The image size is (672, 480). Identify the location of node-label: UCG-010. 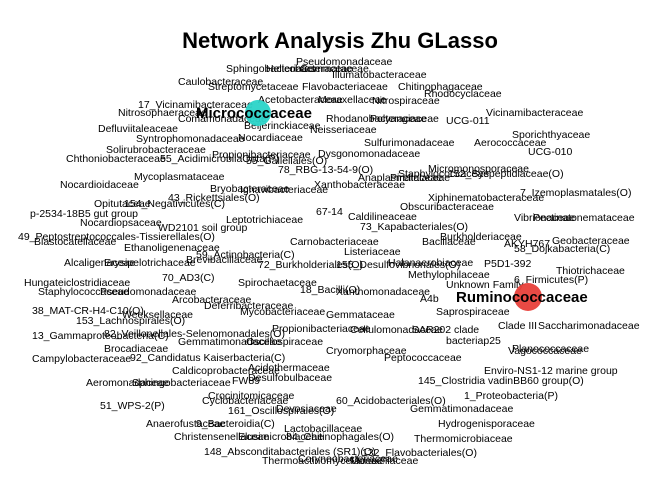
(550, 152).